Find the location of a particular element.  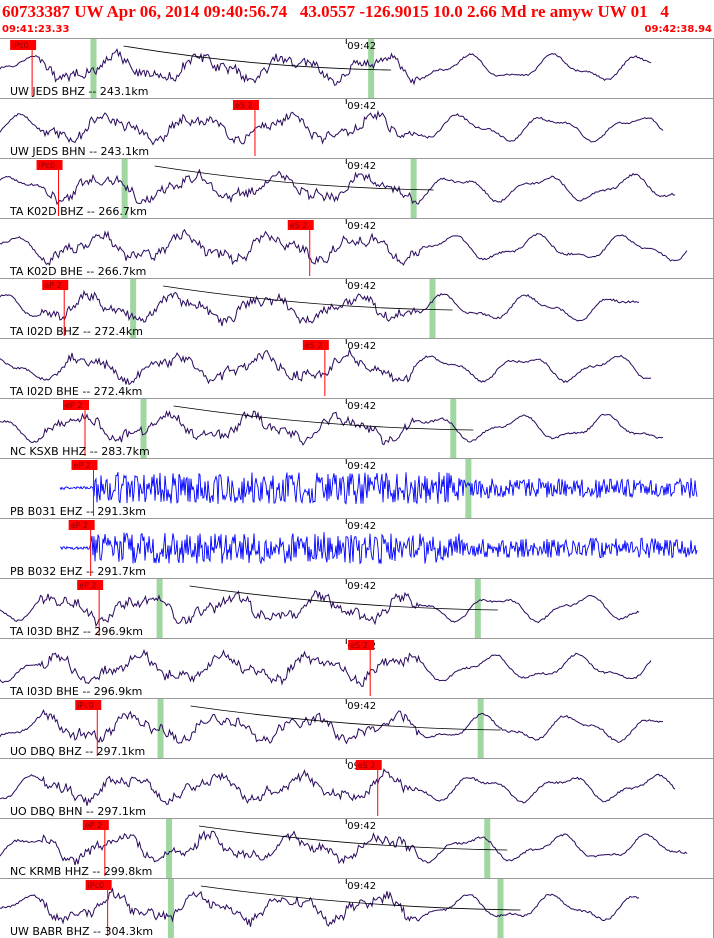

trace-row: 09:42 eP 2 PB B031 EHZ -- 291.3km is located at coordinates (357, 488).